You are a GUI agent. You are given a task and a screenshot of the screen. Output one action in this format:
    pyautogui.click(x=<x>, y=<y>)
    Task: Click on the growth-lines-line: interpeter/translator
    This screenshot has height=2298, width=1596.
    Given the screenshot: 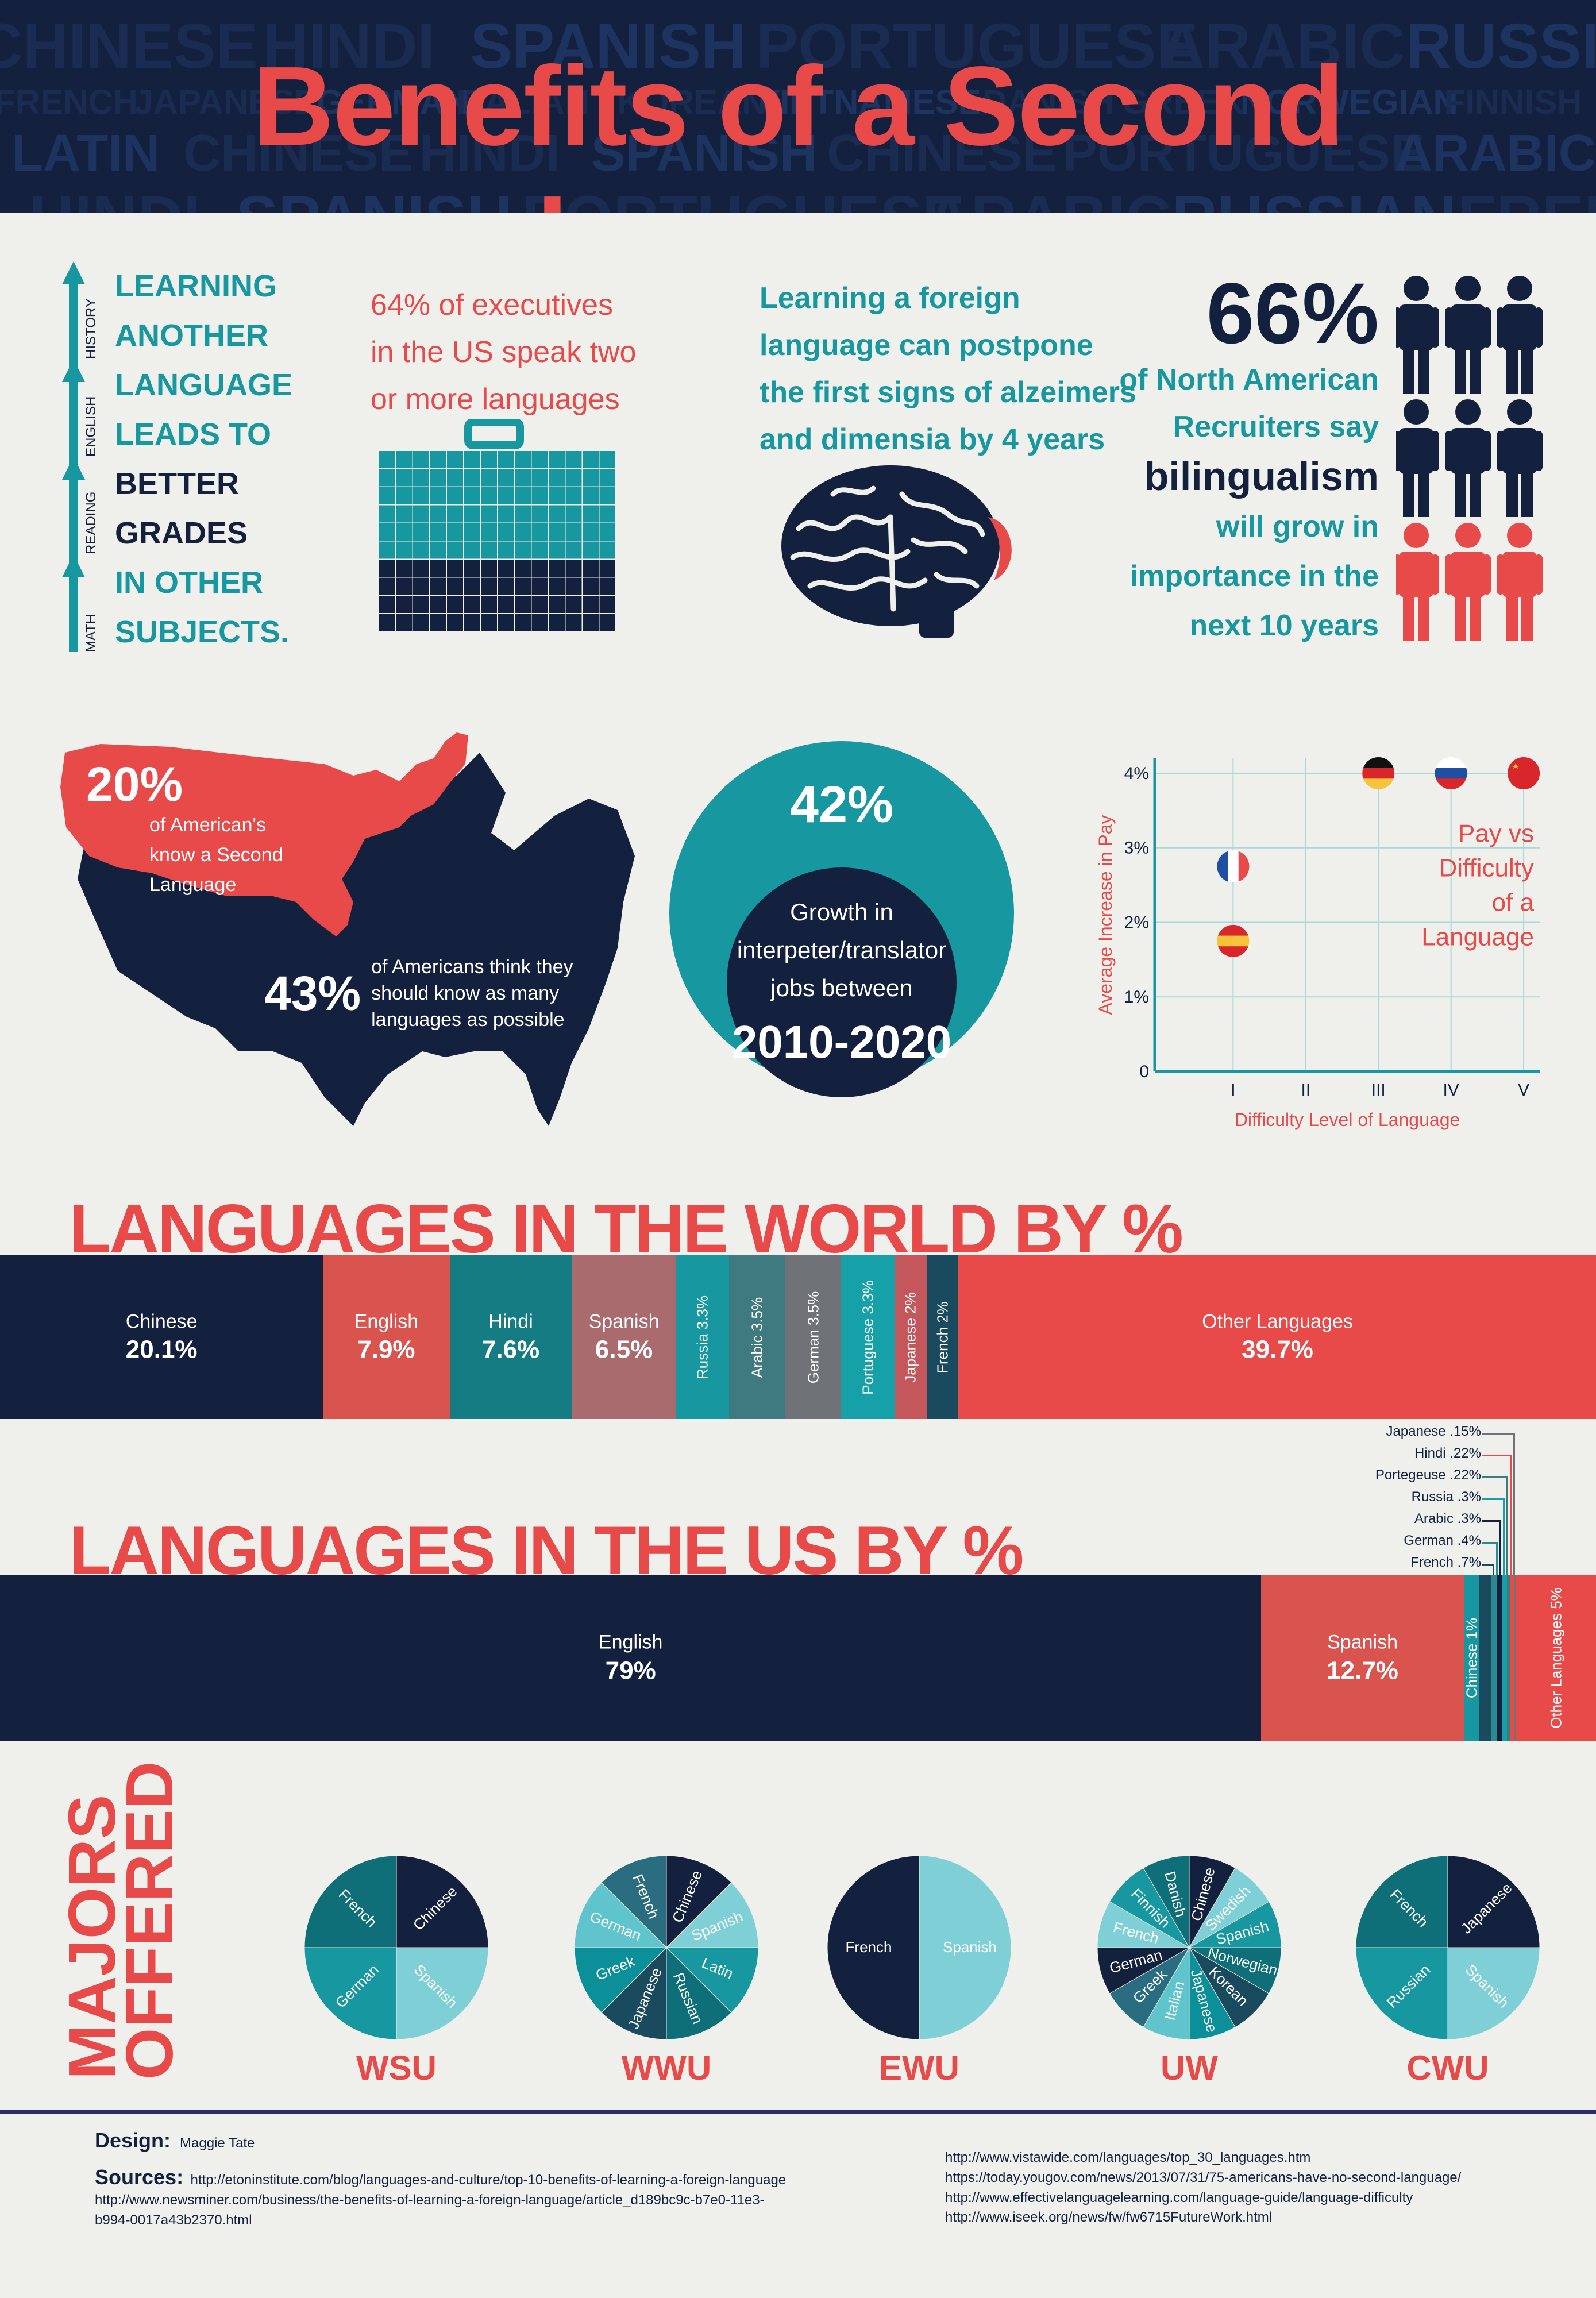 What is the action you would take?
    pyautogui.click(x=842, y=949)
    